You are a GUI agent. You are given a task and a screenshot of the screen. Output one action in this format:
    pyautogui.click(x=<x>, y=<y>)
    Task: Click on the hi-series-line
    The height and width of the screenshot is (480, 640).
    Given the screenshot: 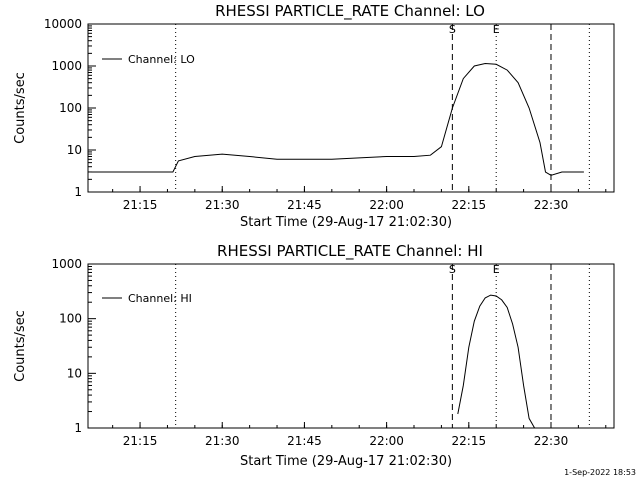 What is the action you would take?
    pyautogui.click(x=496, y=361)
    